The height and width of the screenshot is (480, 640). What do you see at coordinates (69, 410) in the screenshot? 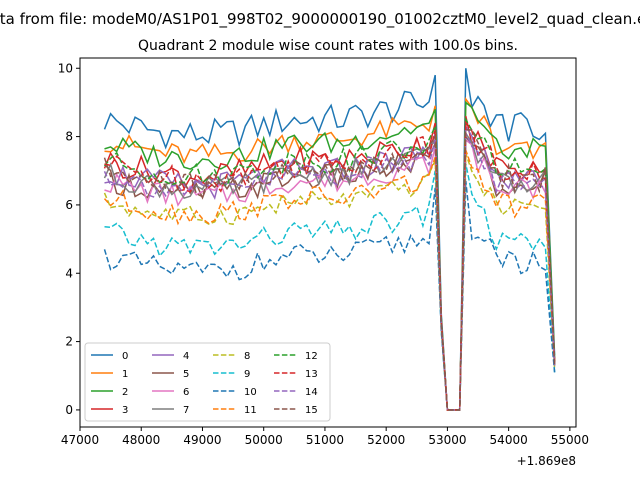
I see `y-tick-label: 0` at bounding box center [69, 410].